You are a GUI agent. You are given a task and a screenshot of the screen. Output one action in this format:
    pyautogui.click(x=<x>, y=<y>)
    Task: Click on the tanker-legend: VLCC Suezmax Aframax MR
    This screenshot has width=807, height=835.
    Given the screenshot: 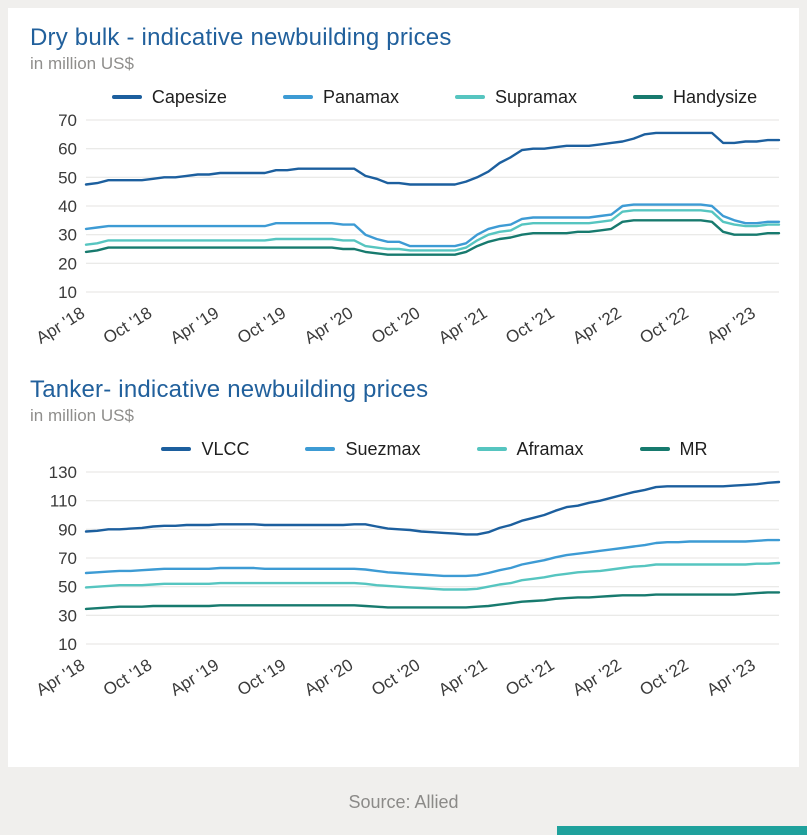 What is the action you would take?
    pyautogui.click(x=411, y=444)
    